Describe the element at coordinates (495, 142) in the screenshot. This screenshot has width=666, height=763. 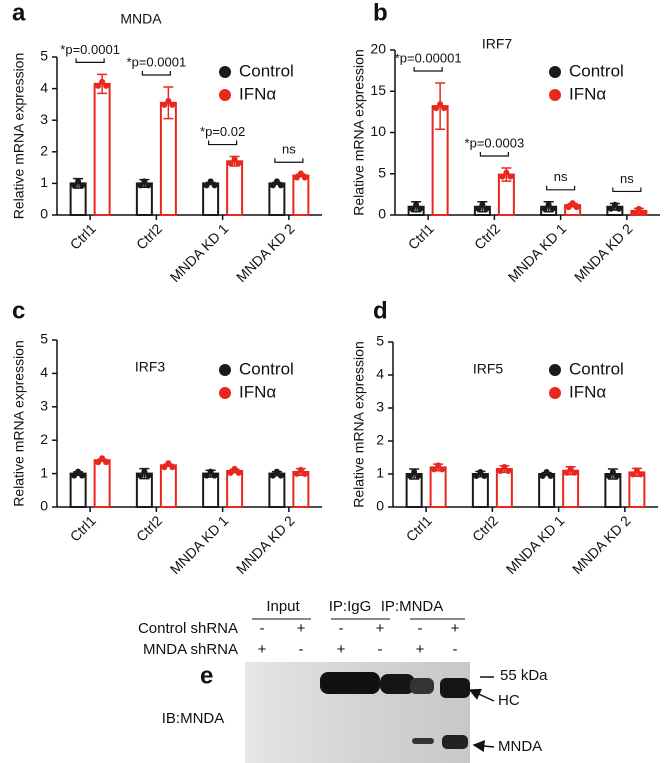
I see `significance-label: *p=0.0003` at that location.